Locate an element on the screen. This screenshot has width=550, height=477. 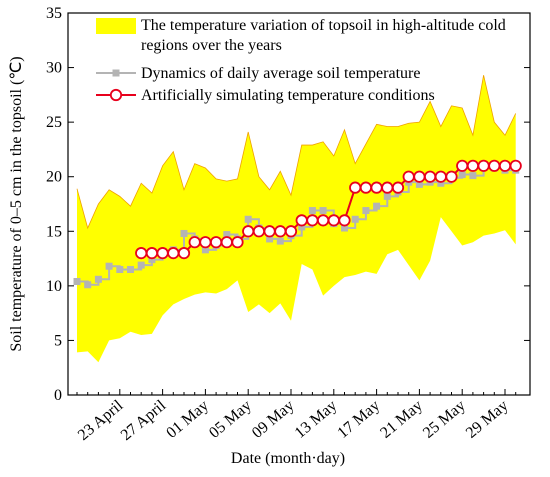
y-tick-label: 15 is located at coordinates (54, 231).